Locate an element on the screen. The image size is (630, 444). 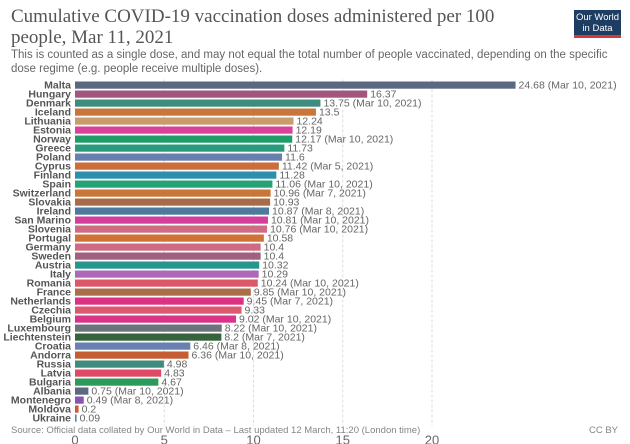
bar-poland is located at coordinates (179, 157).